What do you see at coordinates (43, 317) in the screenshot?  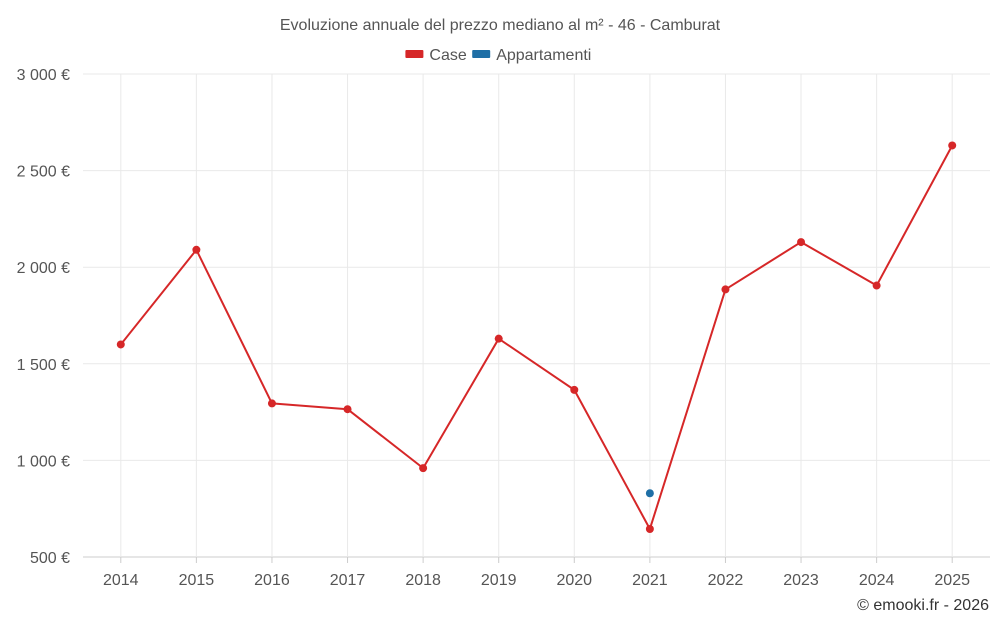 I see `y-axis-labels: 500 € 1 000 € 1 500 € 2 000 € 2 500 € 3 000 €` at bounding box center [43, 317].